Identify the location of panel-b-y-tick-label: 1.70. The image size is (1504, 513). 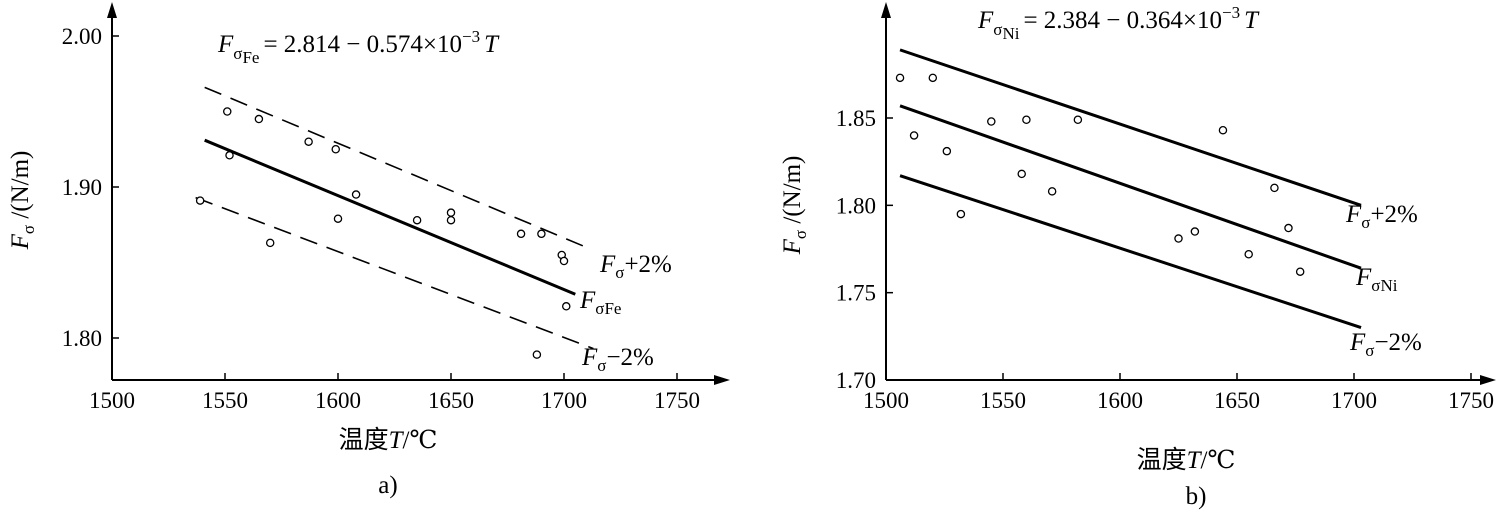
(856, 380).